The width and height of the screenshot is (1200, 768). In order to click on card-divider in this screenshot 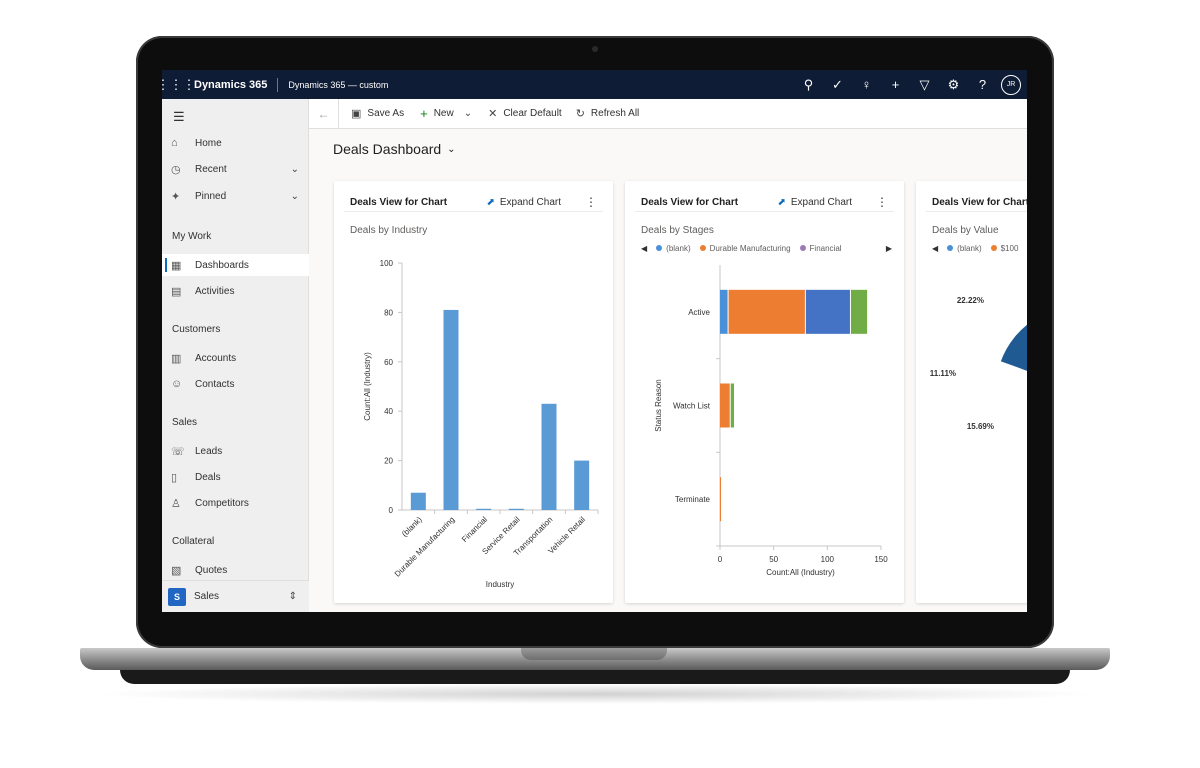, I will do `click(764, 211)`.